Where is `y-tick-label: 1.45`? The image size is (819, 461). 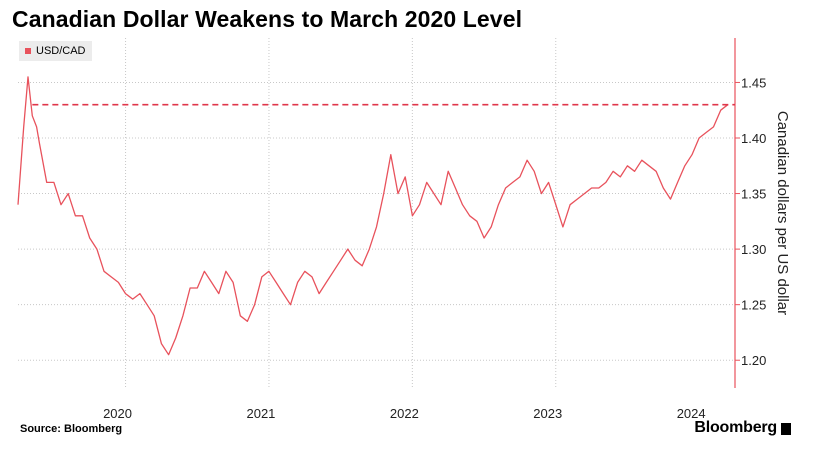 y-tick-label: 1.45 is located at coordinates (753, 82).